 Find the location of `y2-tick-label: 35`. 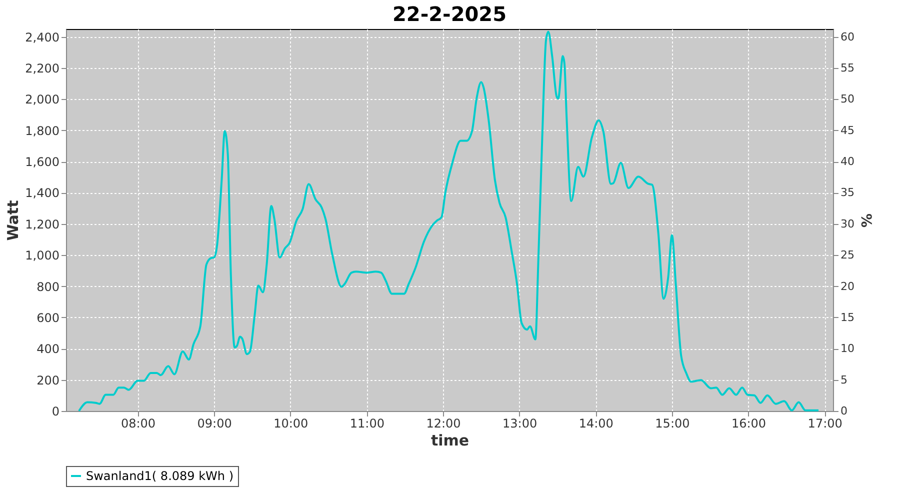

y2-tick-label: 35 is located at coordinates (847, 193).